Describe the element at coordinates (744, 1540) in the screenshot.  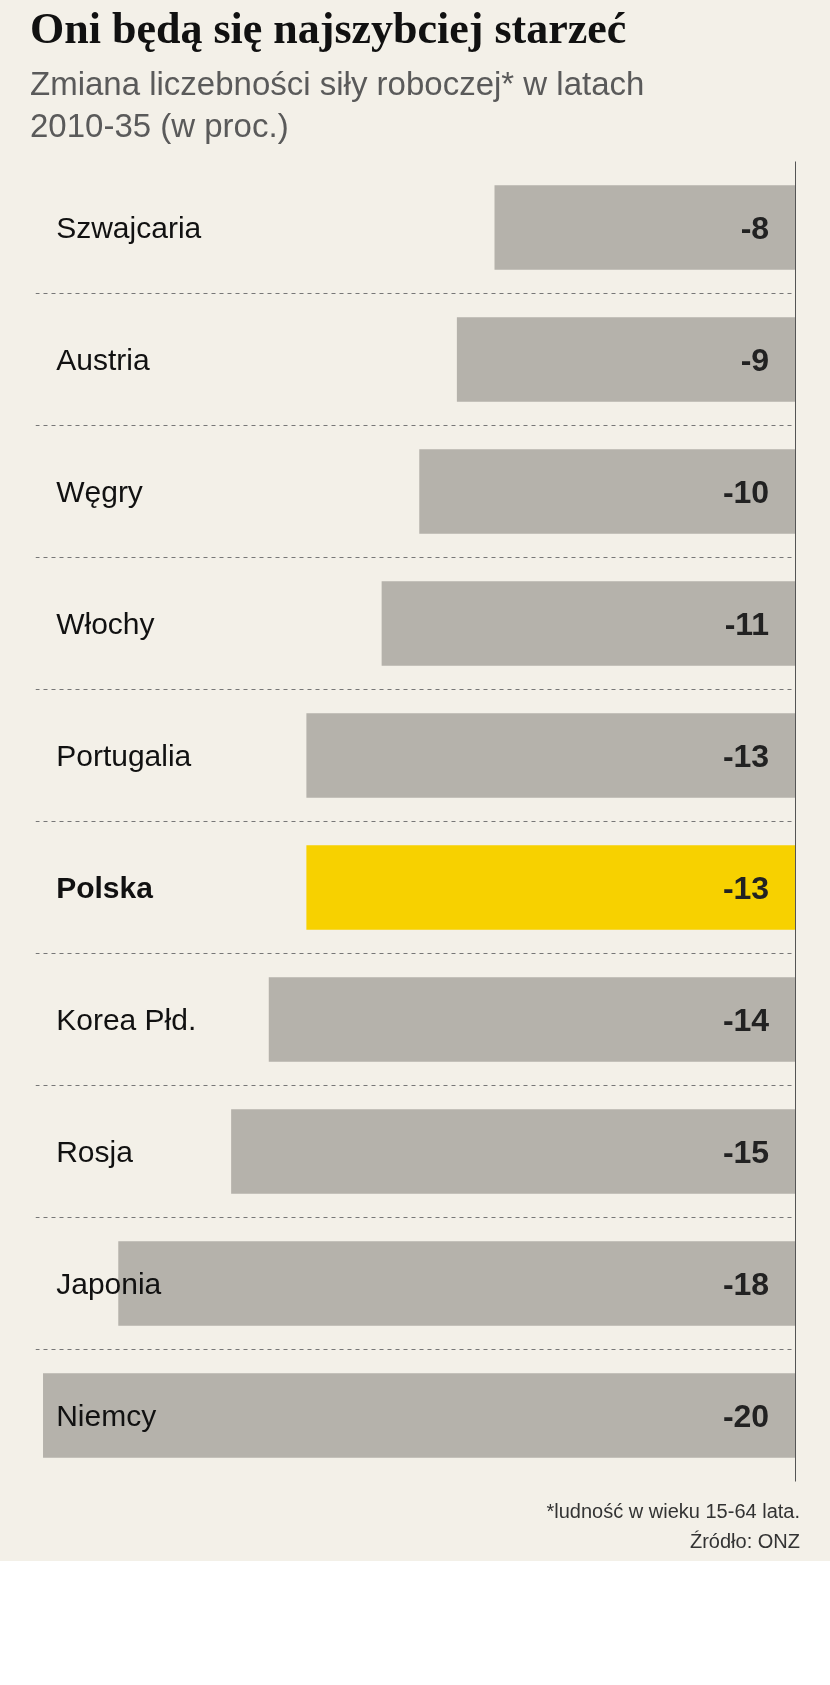
I see `text: Źródło: ONZ` at that location.